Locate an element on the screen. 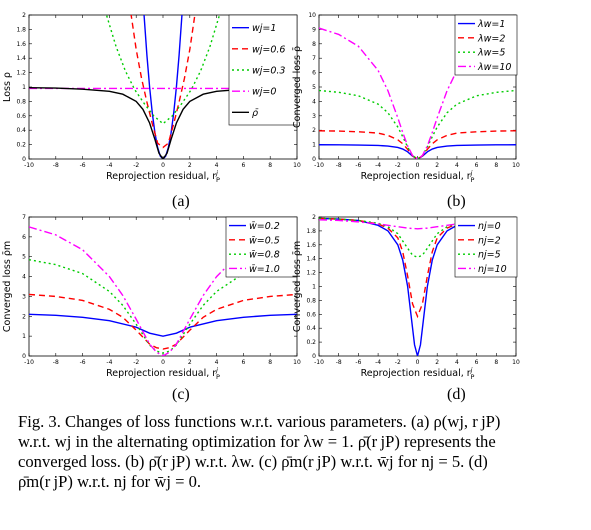 The image size is (591, 530). y-tick-label: 9 is located at coordinates (314, 29).